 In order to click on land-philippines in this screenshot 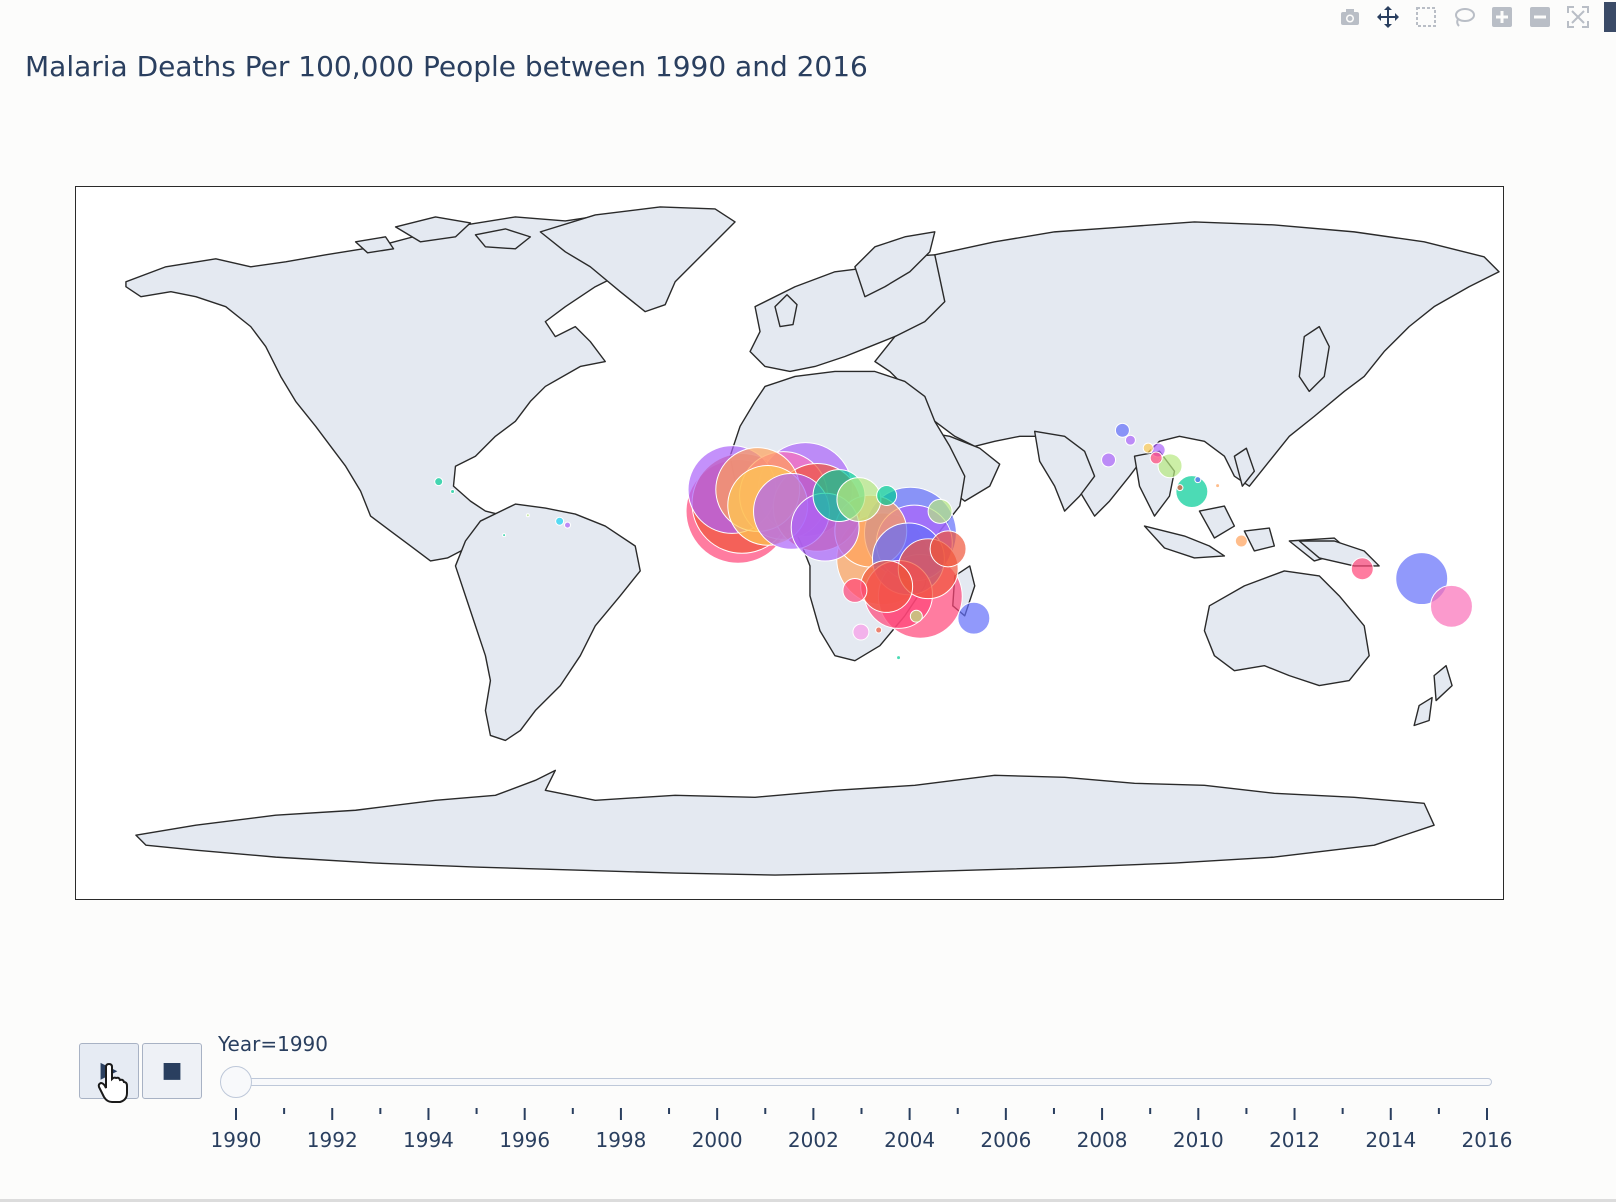, I will do `click(1244, 467)`.